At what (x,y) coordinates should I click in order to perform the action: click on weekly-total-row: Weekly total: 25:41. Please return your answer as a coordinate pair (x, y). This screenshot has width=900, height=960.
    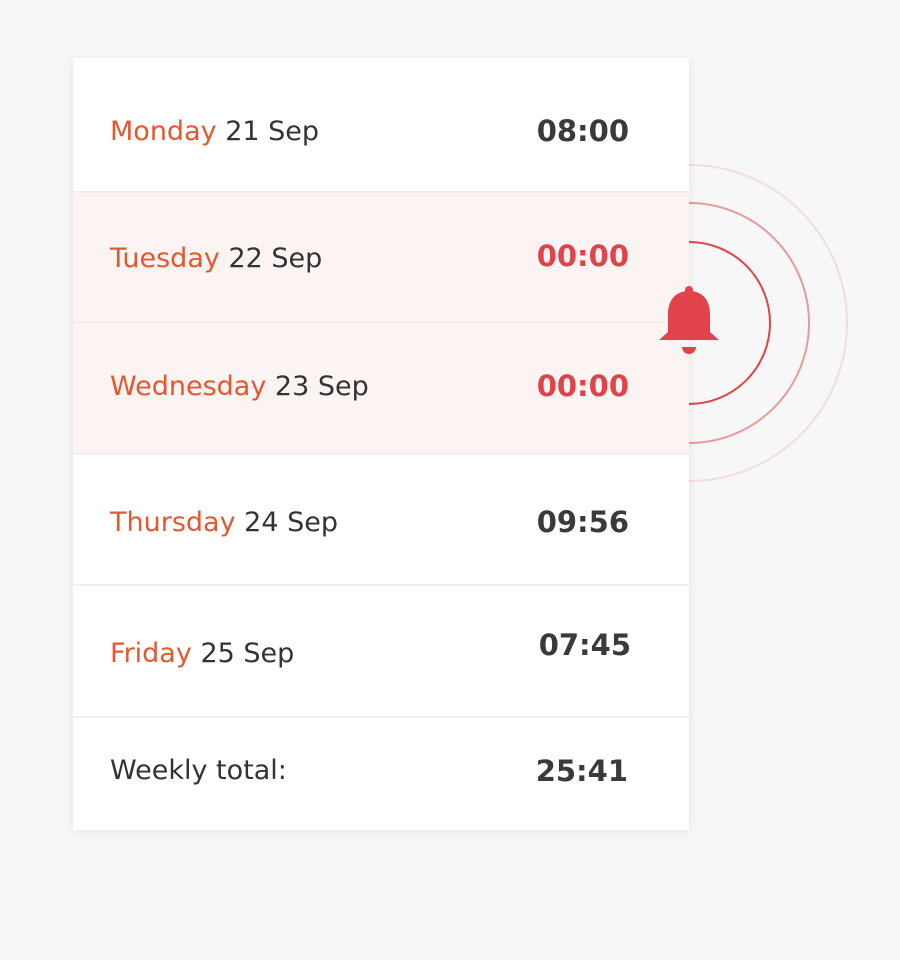
    Looking at the image, I should click on (381, 774).